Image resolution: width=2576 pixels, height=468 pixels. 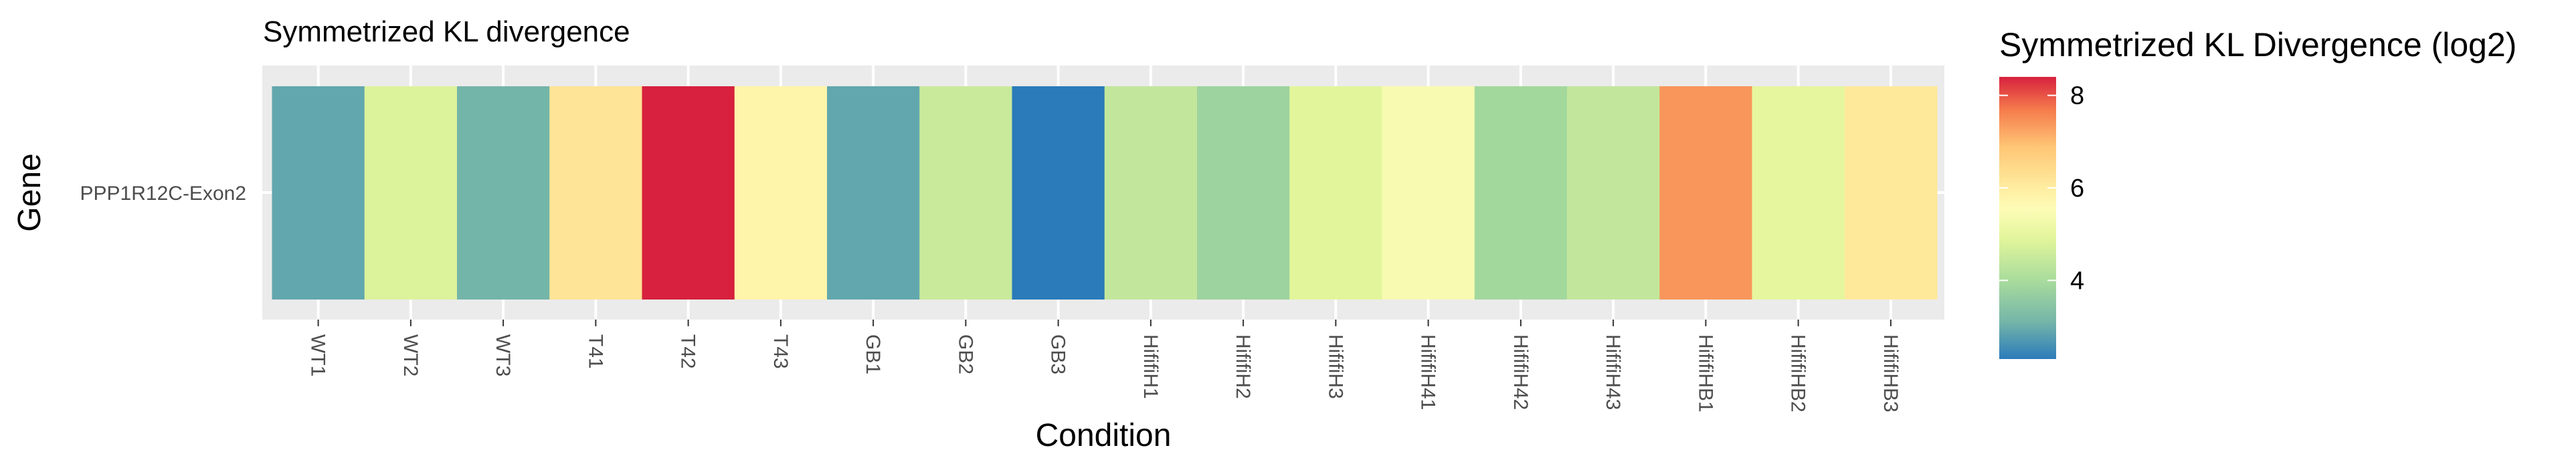 What do you see at coordinates (2077, 96) in the screenshot?
I see `legend-tick-label: 8` at bounding box center [2077, 96].